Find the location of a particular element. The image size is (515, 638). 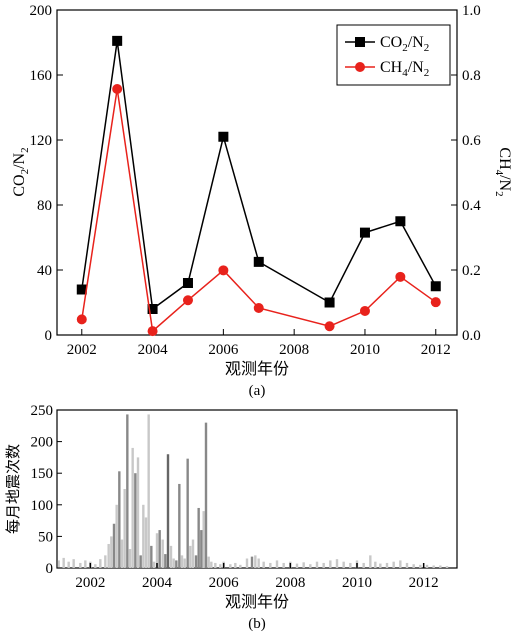

panel-a-right-y-axis: 0.0 0.2 0.4 0.6 0.8 1.0 is located at coordinates (466, 173).